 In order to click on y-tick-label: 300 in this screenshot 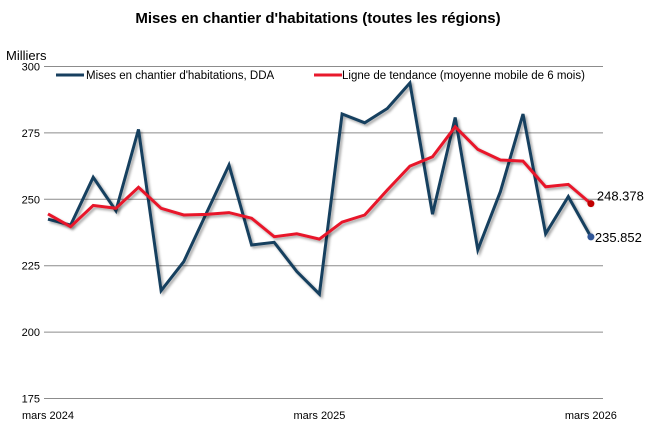, I will do `click(31, 68)`.